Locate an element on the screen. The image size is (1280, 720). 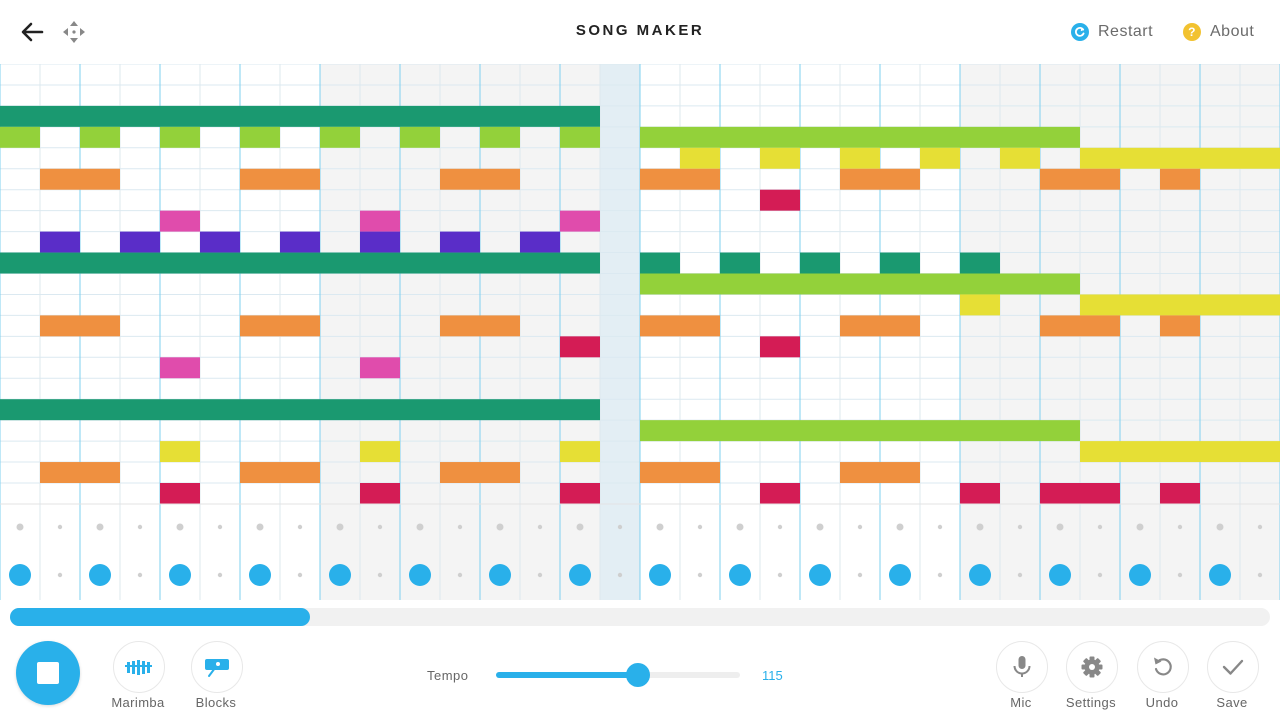
arrow-left-icon is located at coordinates (32, 32).